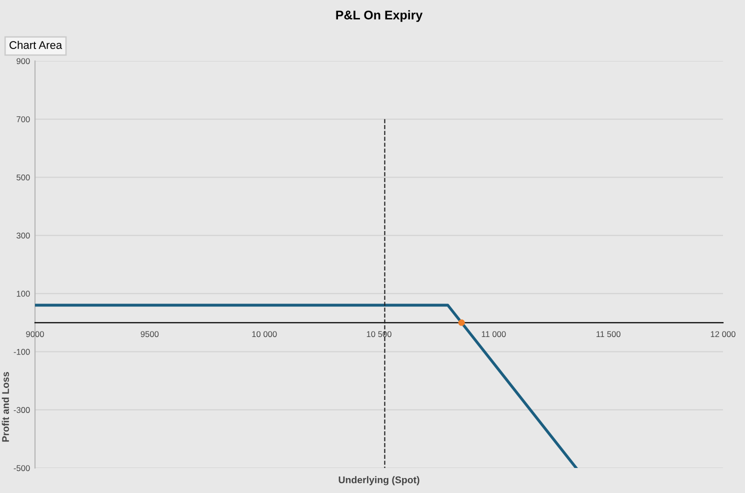 The height and width of the screenshot is (493, 745). What do you see at coordinates (23, 61) in the screenshot?
I see `y-tick-label: 900` at bounding box center [23, 61].